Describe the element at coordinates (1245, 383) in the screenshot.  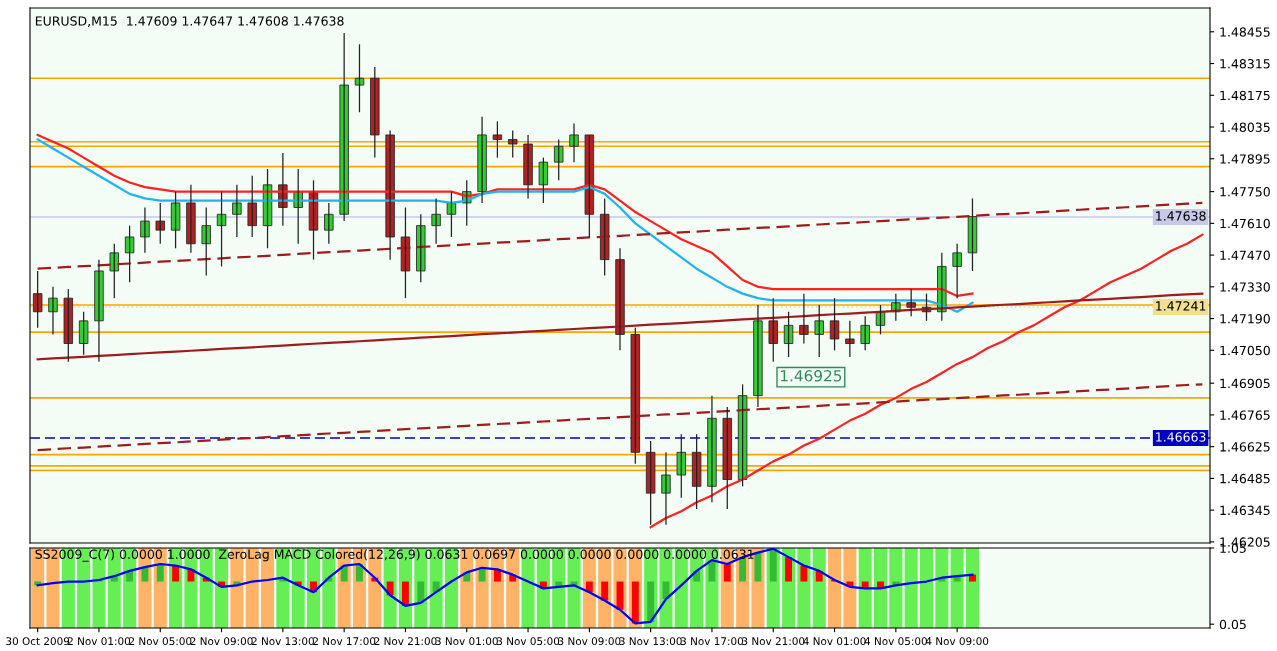
I see `y-tick-label: 1.46905` at that location.